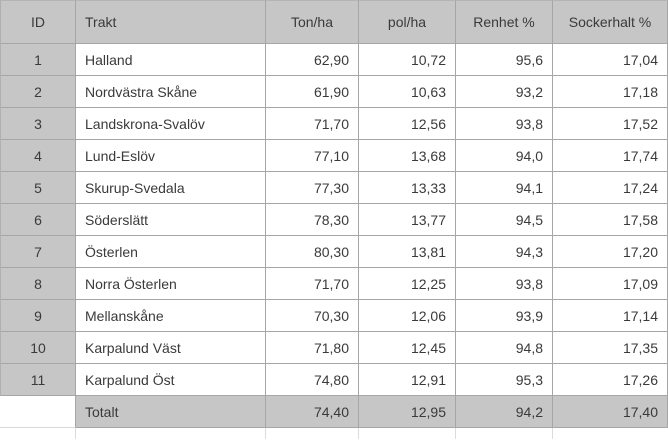 The image size is (668, 440). What do you see at coordinates (610, 60) in the screenshot?
I see `cell-sockerhalt: 17,04` at bounding box center [610, 60].